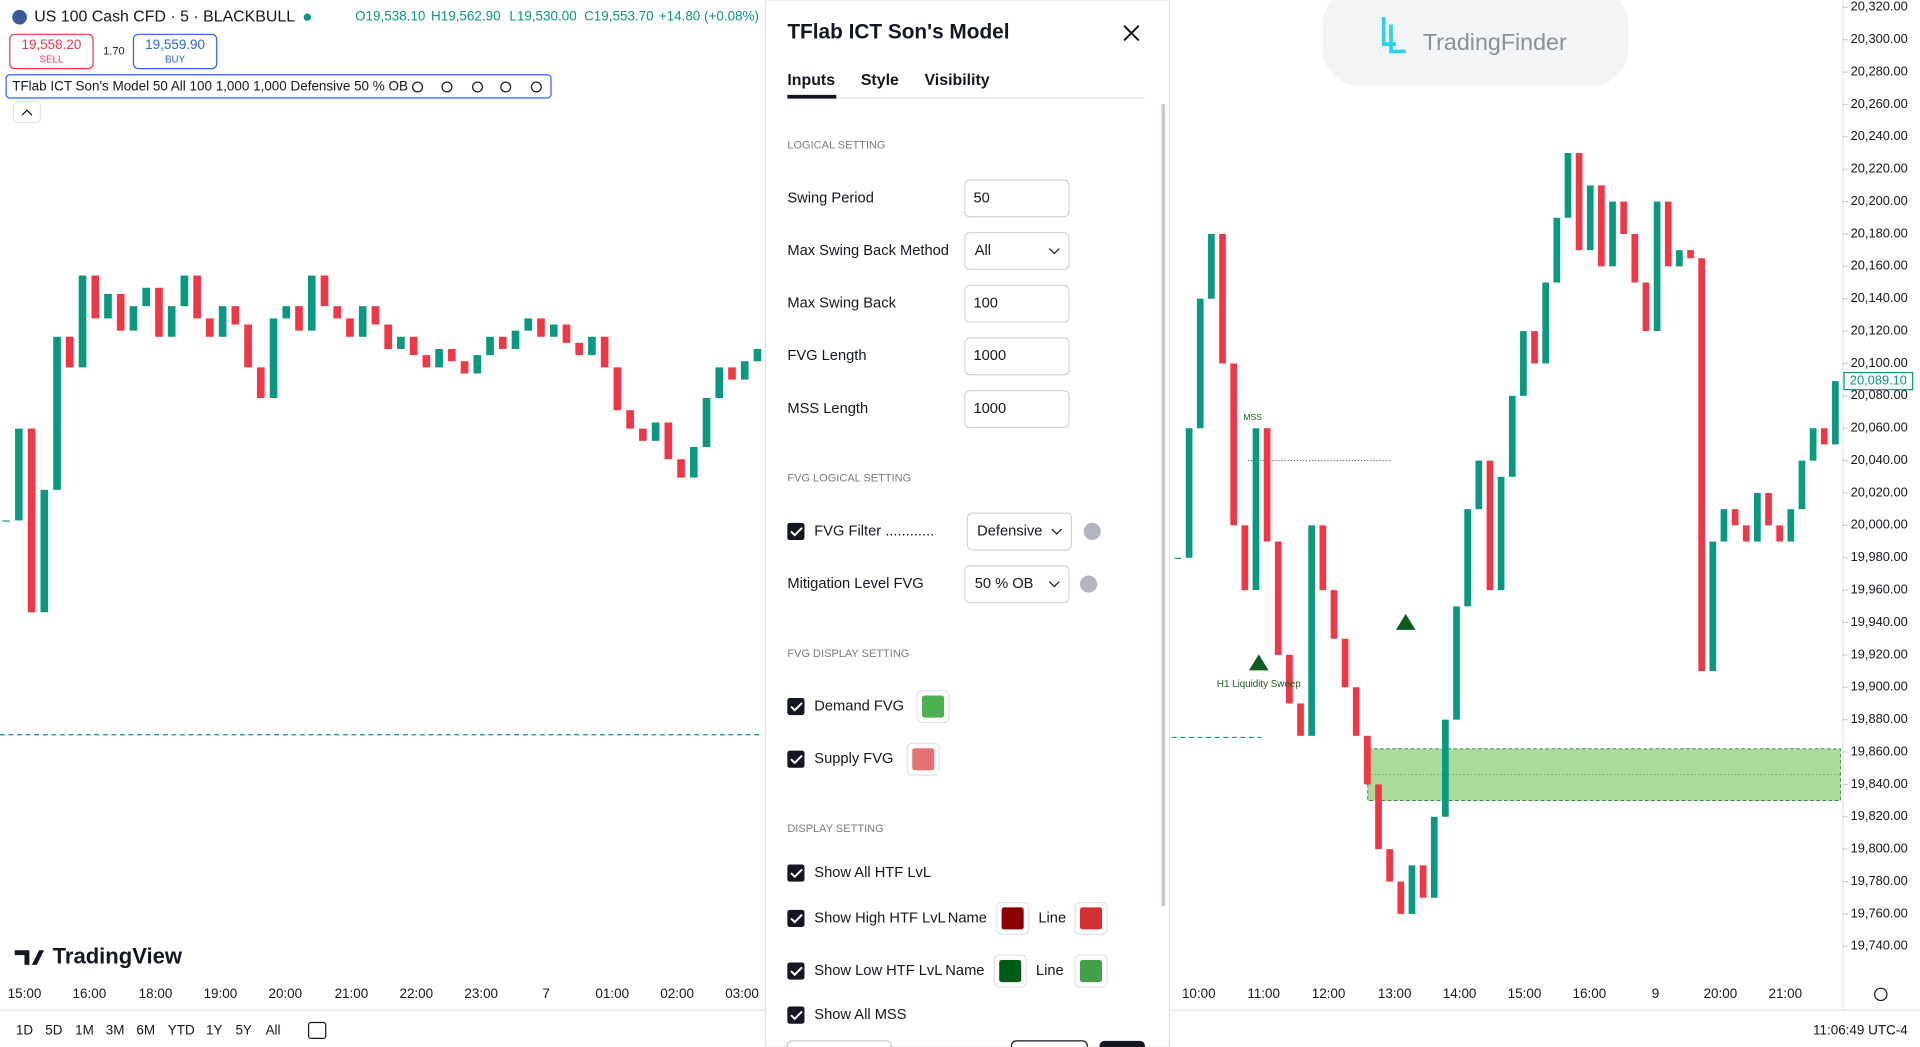 This screenshot has width=1920, height=1047. What do you see at coordinates (1049, 1043) in the screenshot?
I see `cancel-button` at bounding box center [1049, 1043].